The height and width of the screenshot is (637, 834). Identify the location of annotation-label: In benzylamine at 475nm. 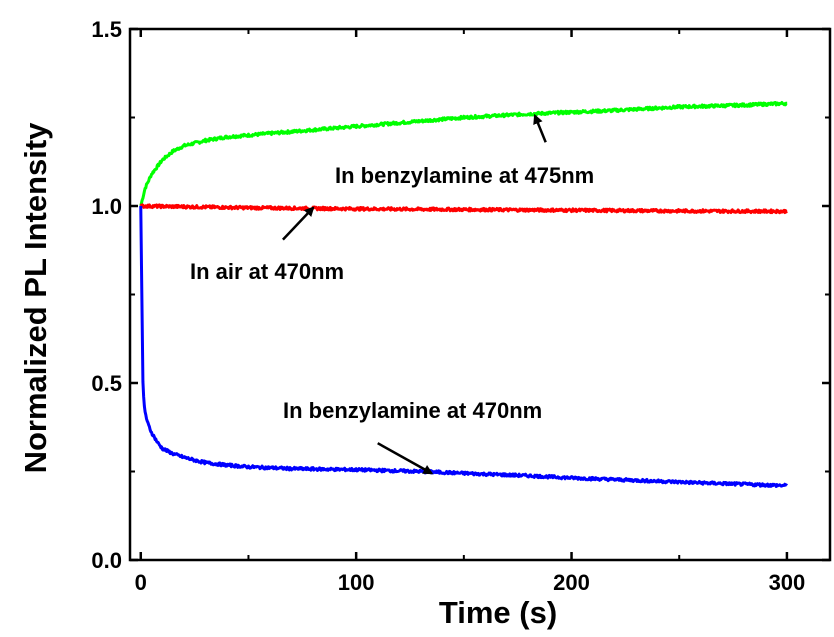
(464, 175).